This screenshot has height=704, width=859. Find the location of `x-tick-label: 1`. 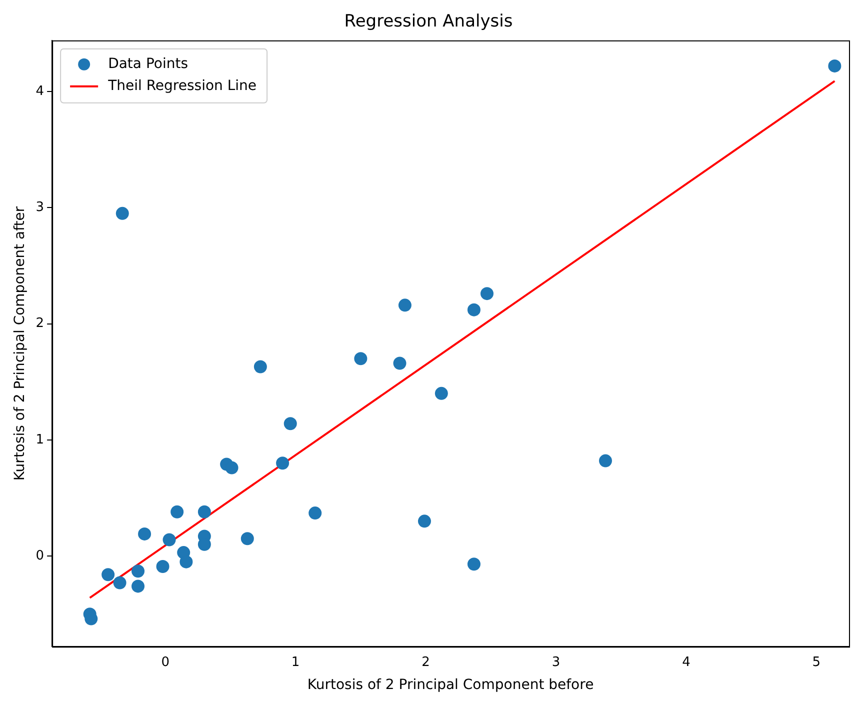

x-tick-label: 1 is located at coordinates (295, 662).